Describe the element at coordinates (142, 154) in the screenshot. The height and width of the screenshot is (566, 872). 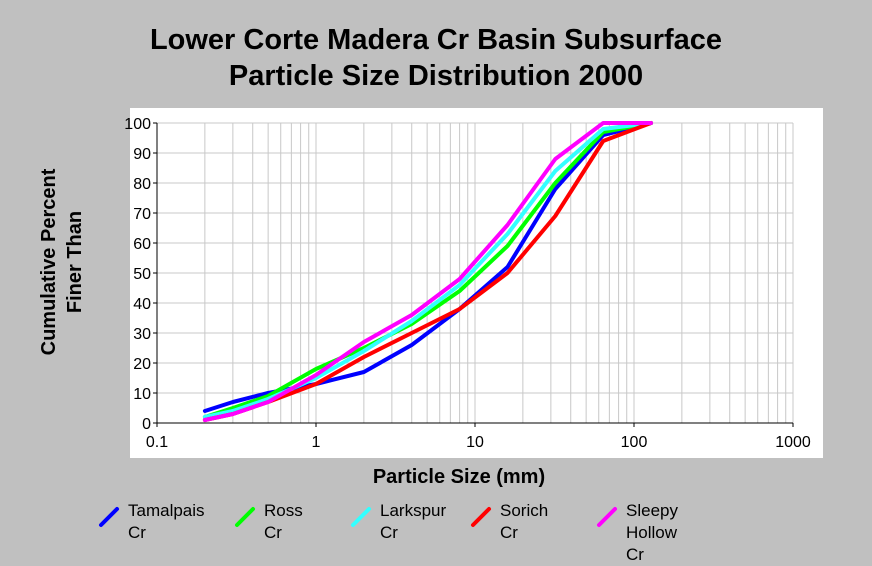
I see `y-tick-label: 90` at that location.